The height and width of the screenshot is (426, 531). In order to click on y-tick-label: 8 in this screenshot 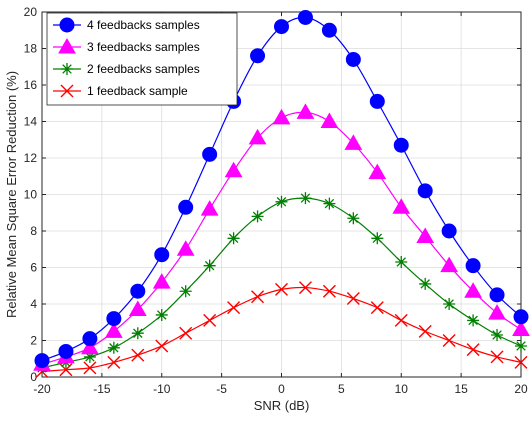, I will do `click(33, 231)`.